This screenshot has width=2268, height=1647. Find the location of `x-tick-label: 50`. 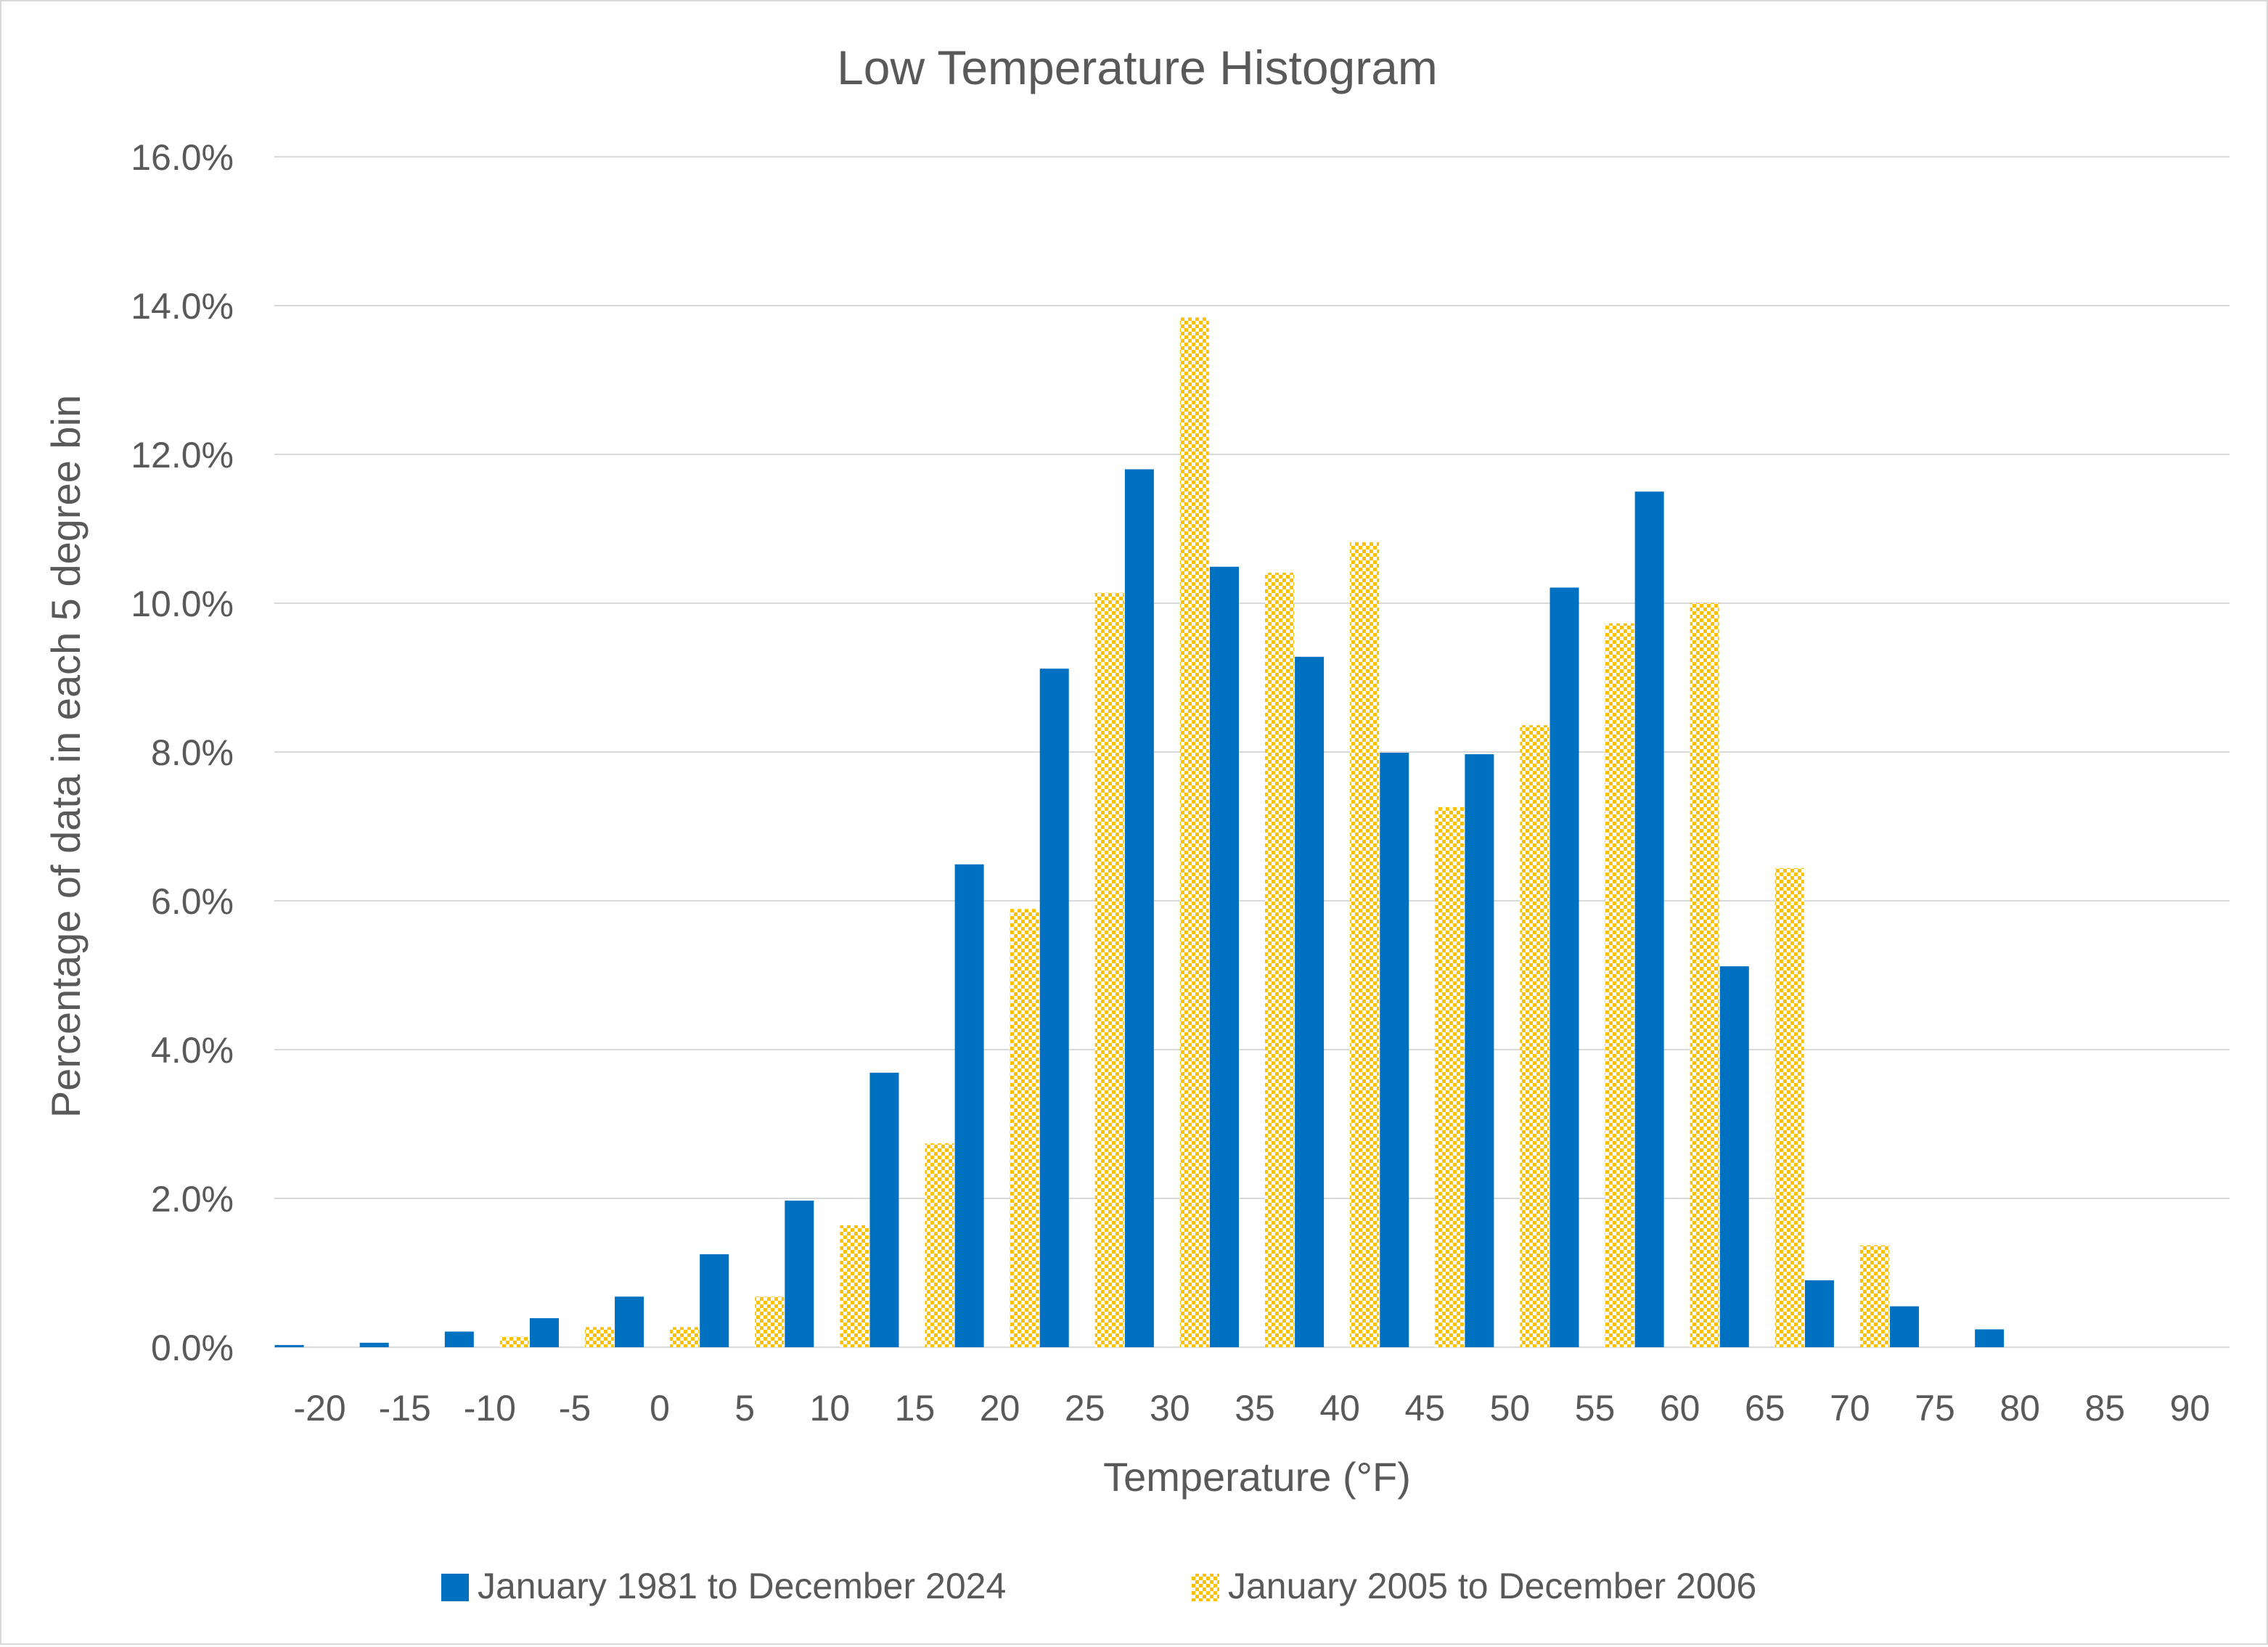

x-tick-label: 50 is located at coordinates (1510, 1408).